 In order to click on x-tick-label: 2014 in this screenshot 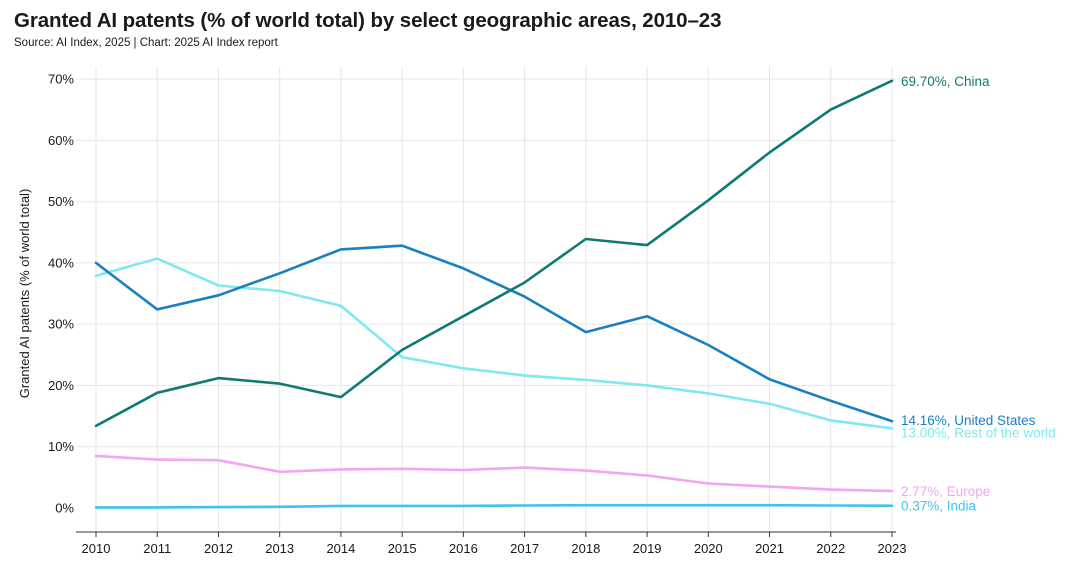, I will do `click(340, 548)`.